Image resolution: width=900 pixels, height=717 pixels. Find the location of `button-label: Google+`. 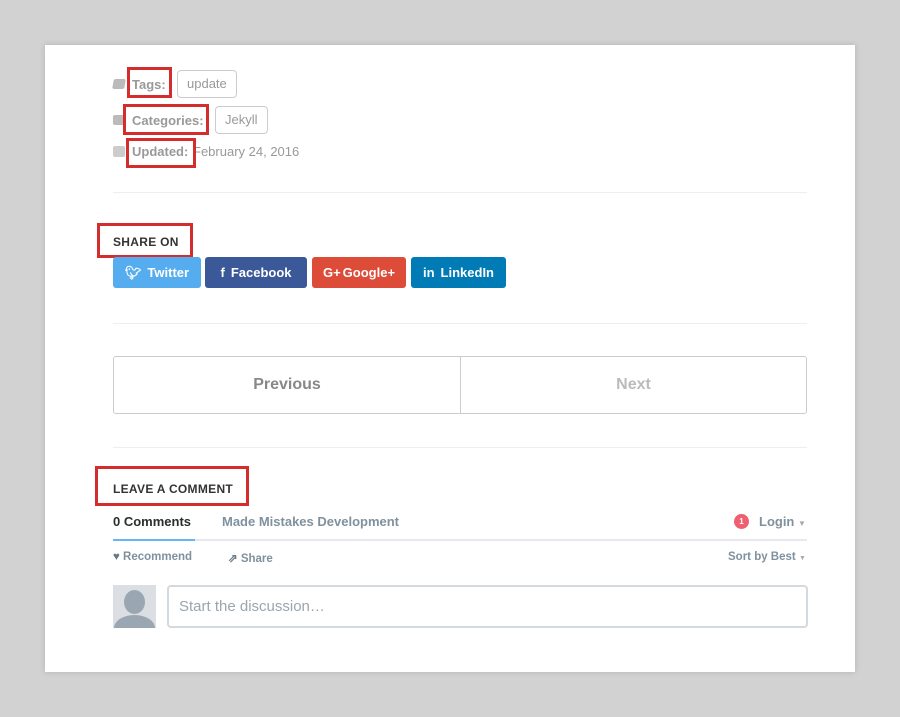

button-label: Google+ is located at coordinates (369, 272).